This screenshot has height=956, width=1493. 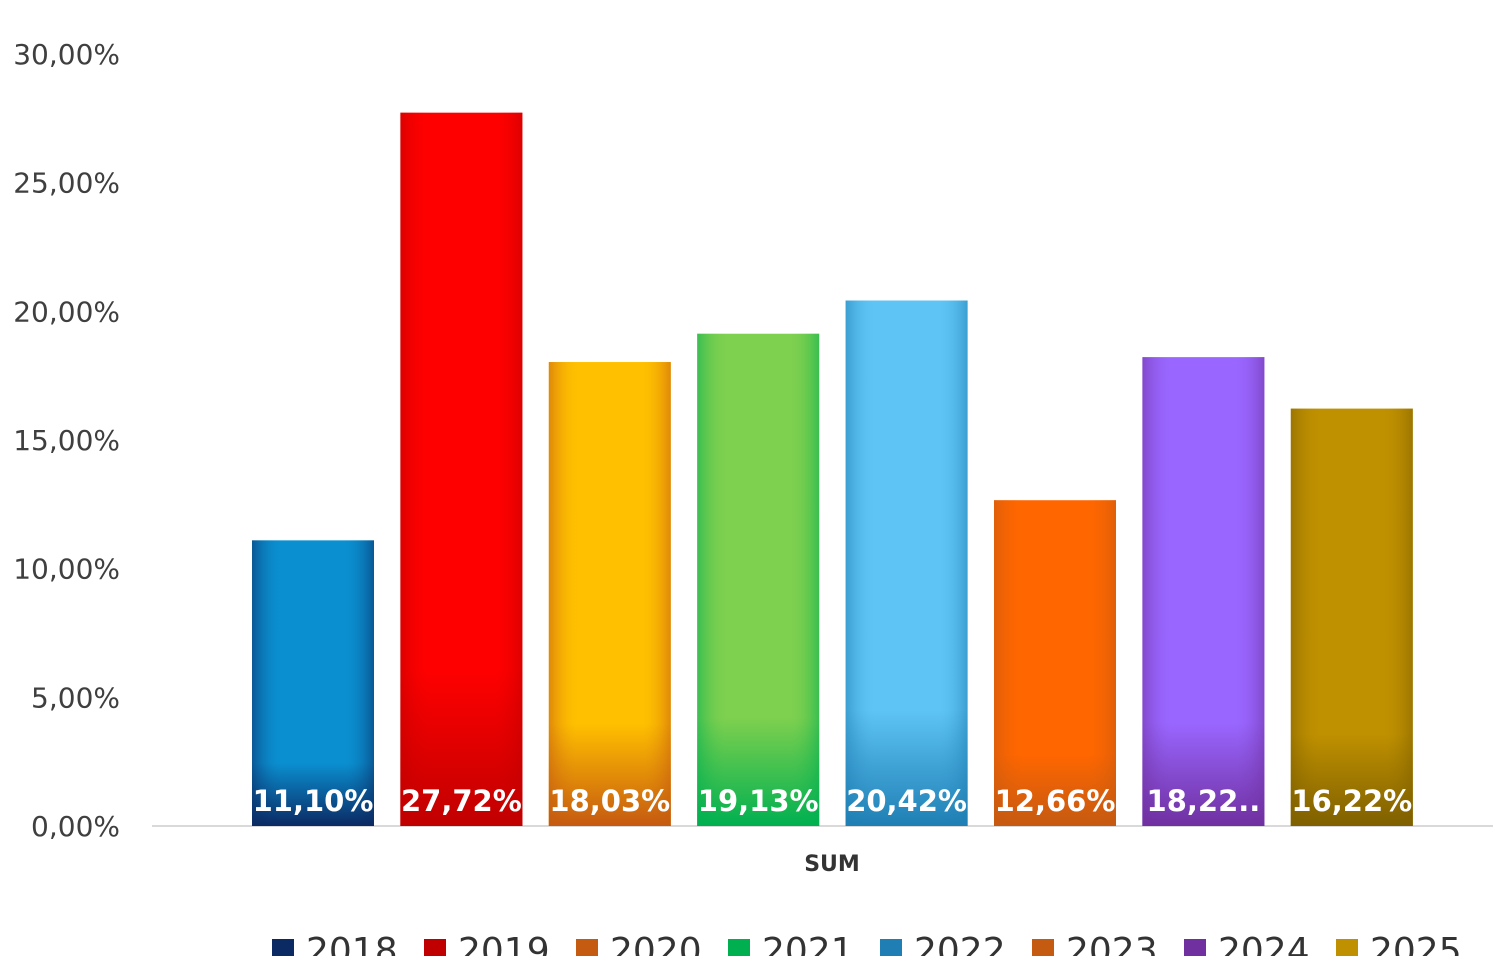 I want to click on y-tick-label: 20,00%, so click(x=66, y=311).